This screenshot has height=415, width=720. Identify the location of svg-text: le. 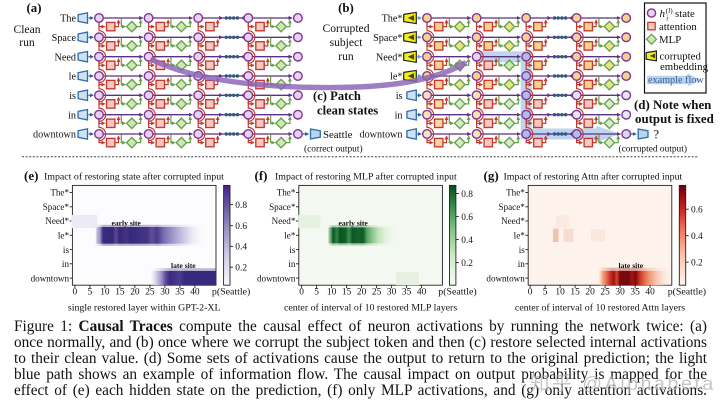
(73, 77).